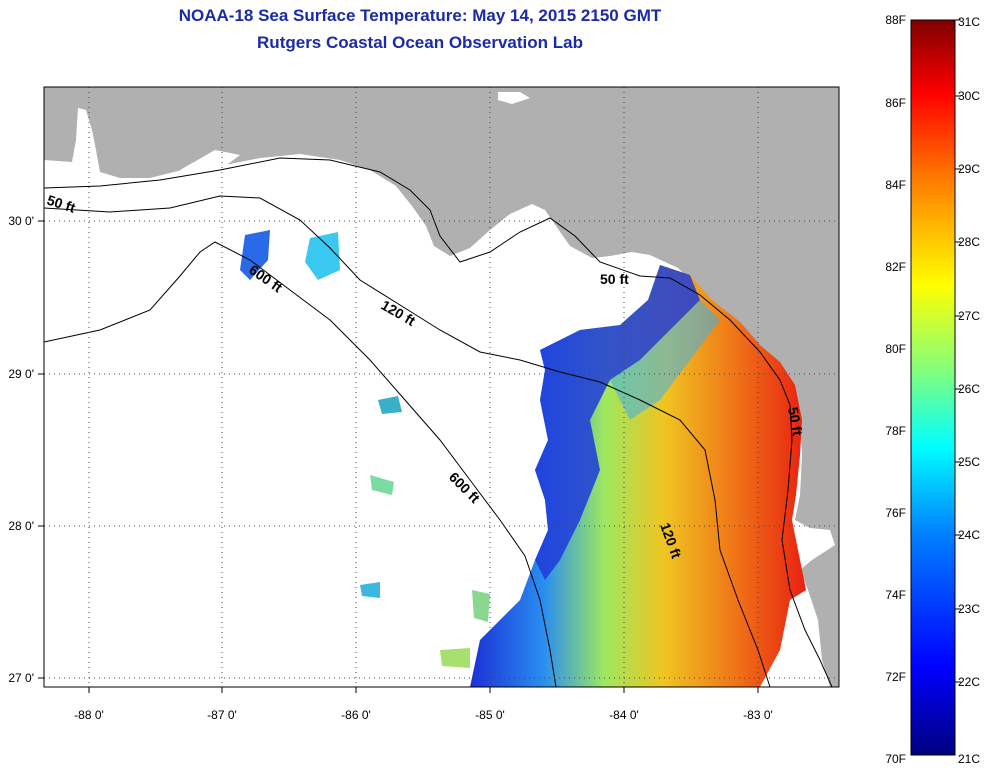 This screenshot has height=770, width=992. Describe the element at coordinates (895, 103) in the screenshot. I see `colorbar-f-label: 86F` at that location.